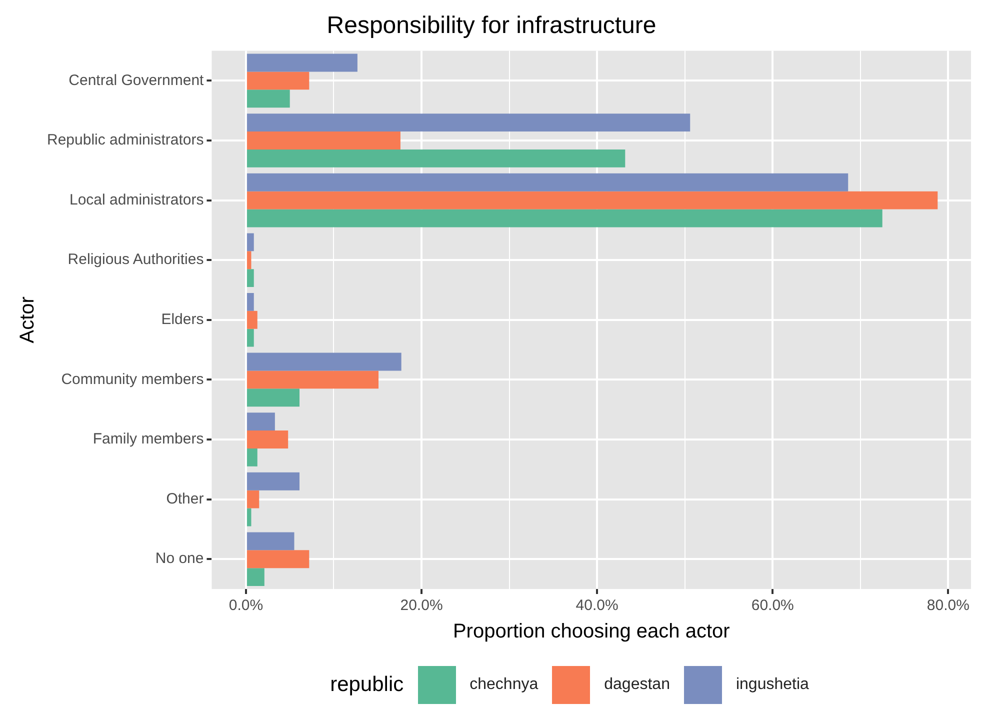 The height and width of the screenshot is (719, 989). Describe the element at coordinates (246, 605) in the screenshot. I see `x-tick-label: 0.0%` at that location.